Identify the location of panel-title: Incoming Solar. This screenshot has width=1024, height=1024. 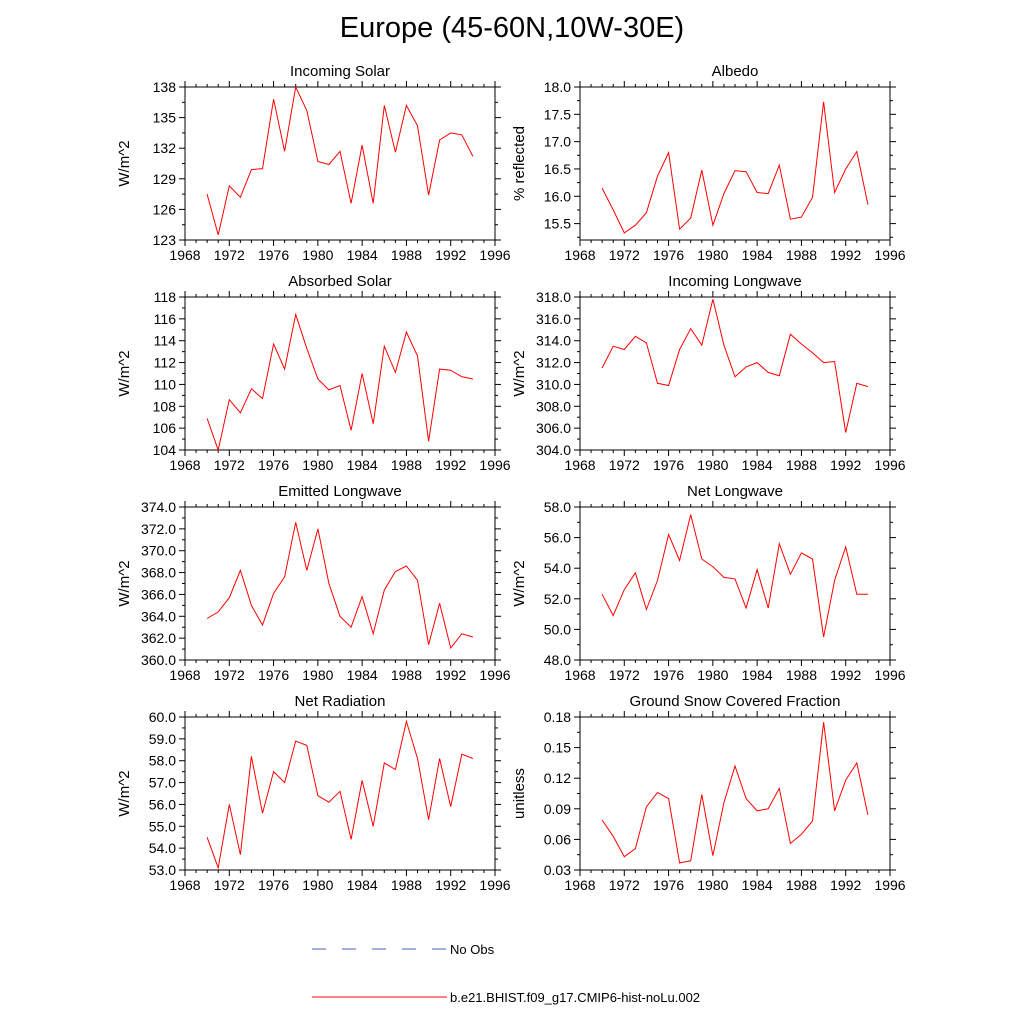
(340, 71).